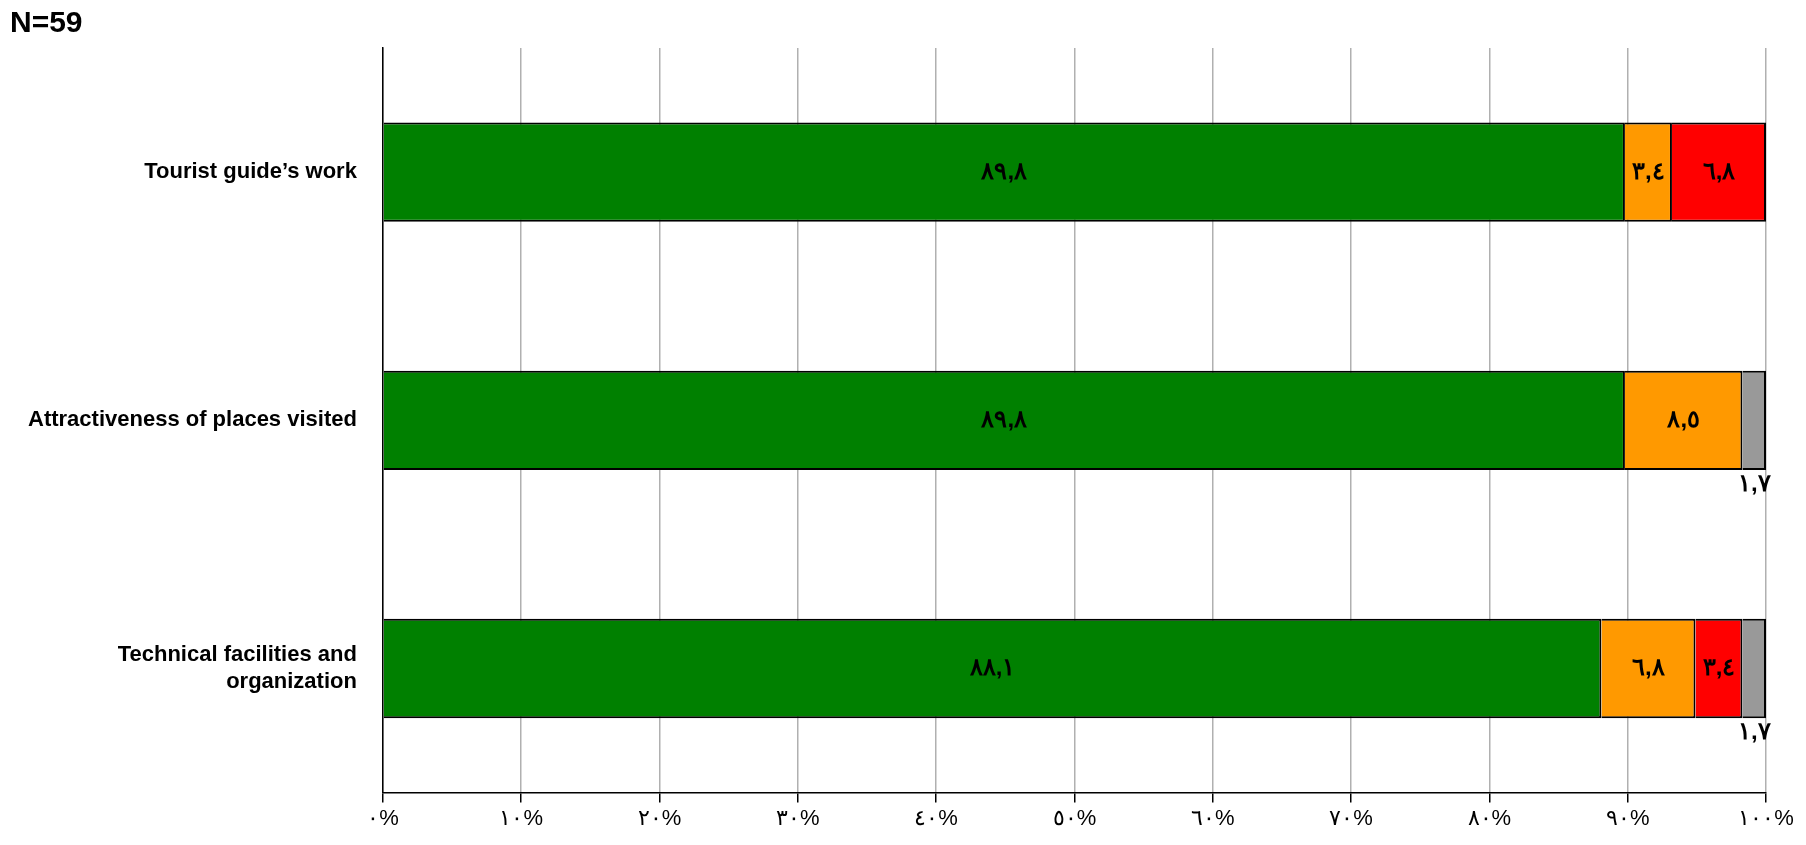 Image resolution: width=1806 pixels, height=845 pixels. Describe the element at coordinates (237, 667) in the screenshot. I see `y-tick-label: Technical facilities and organization` at that location.